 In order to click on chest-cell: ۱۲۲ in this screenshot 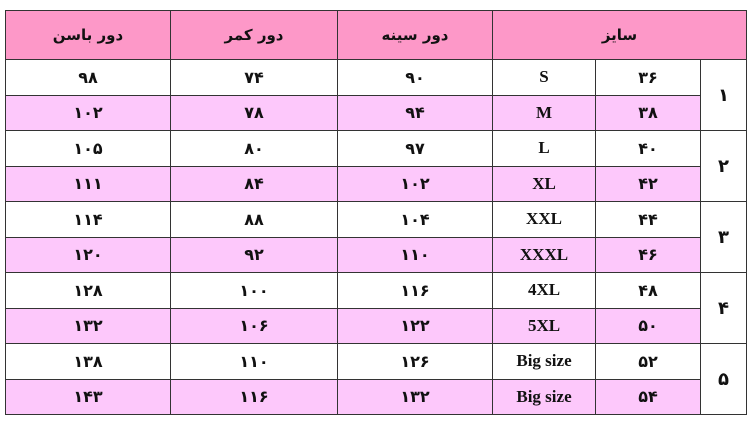, I will do `click(415, 325)`.